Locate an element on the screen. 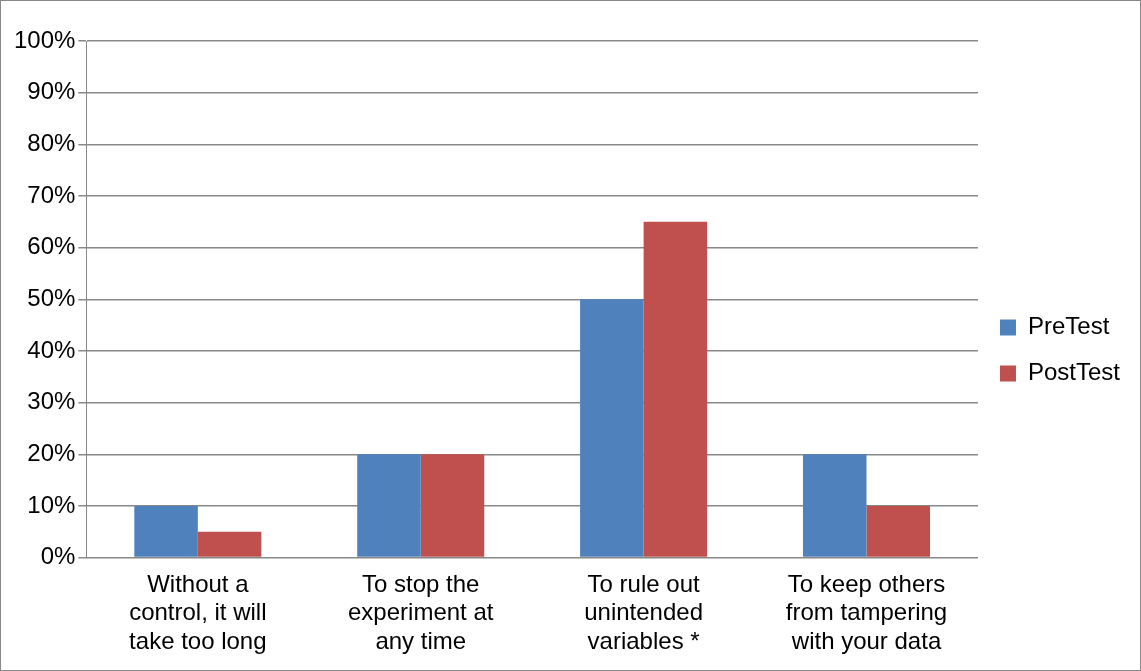  y-tick-label: 30% is located at coordinates (51, 401).